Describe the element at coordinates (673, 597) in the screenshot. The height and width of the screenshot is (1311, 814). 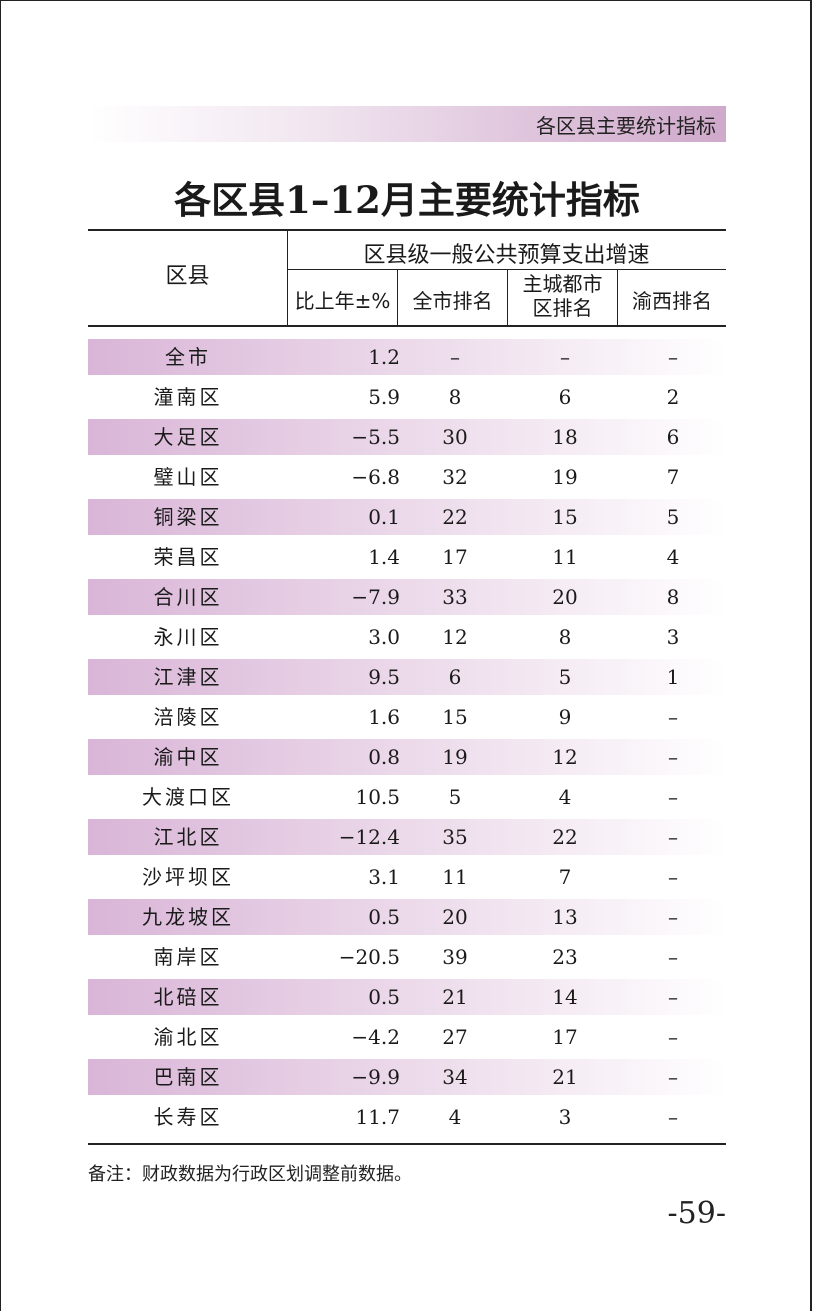
I see `cell-west-rank: 8` at that location.